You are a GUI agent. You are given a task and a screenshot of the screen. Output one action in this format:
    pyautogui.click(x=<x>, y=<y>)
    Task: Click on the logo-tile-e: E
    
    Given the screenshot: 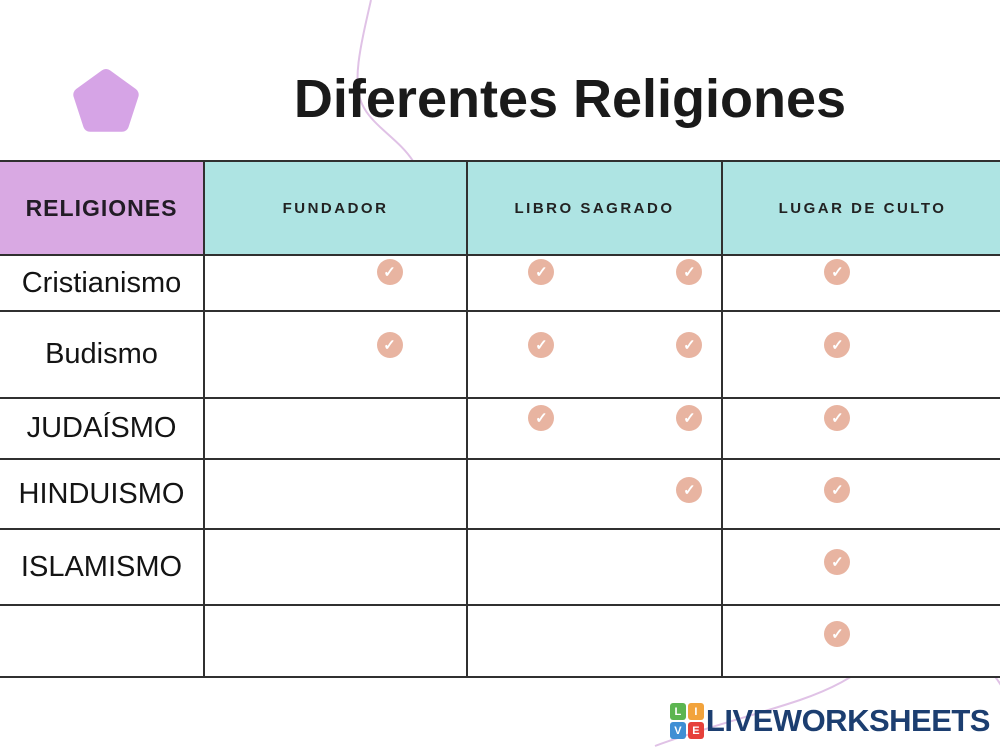 What is the action you would take?
    pyautogui.click(x=695, y=730)
    